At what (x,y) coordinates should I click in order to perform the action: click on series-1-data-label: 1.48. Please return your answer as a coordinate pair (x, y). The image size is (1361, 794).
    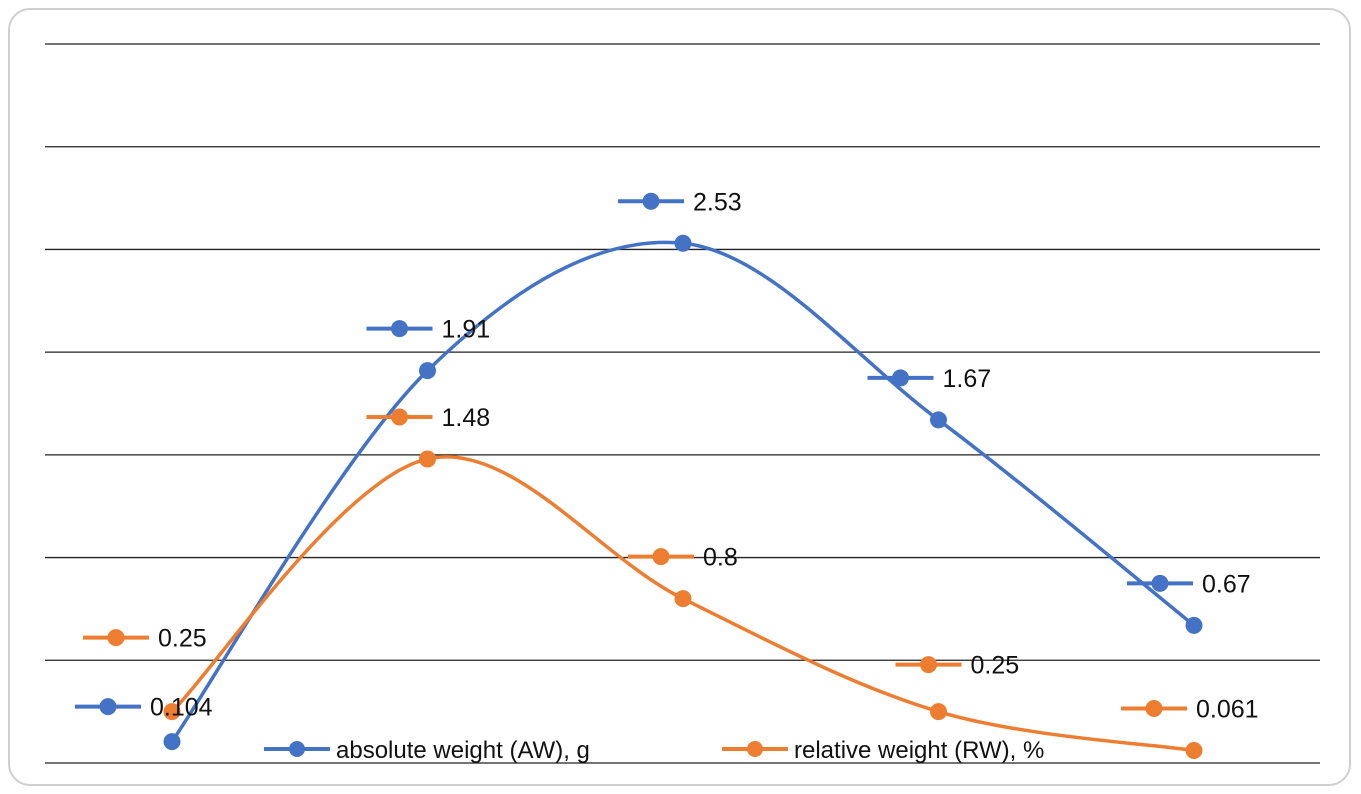
    Looking at the image, I should click on (466, 418).